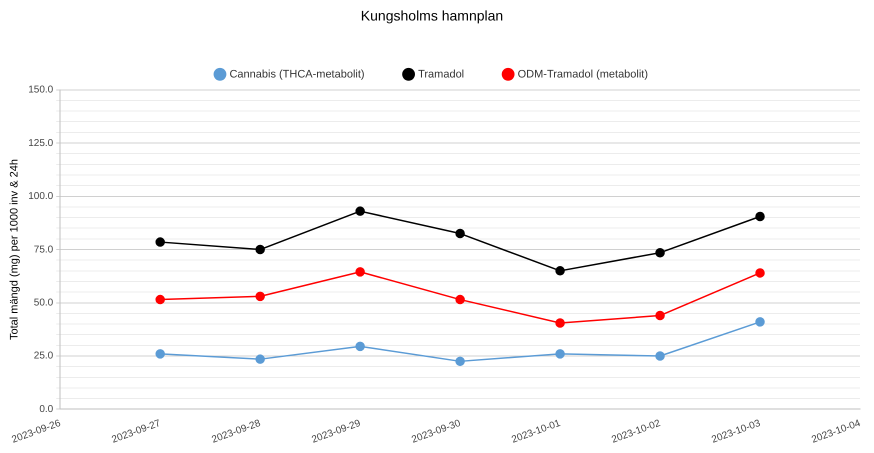  What do you see at coordinates (14, 249) in the screenshot?
I see `y-axis-title: Total mängd (mg) per 1000 inv & 24h` at bounding box center [14, 249].